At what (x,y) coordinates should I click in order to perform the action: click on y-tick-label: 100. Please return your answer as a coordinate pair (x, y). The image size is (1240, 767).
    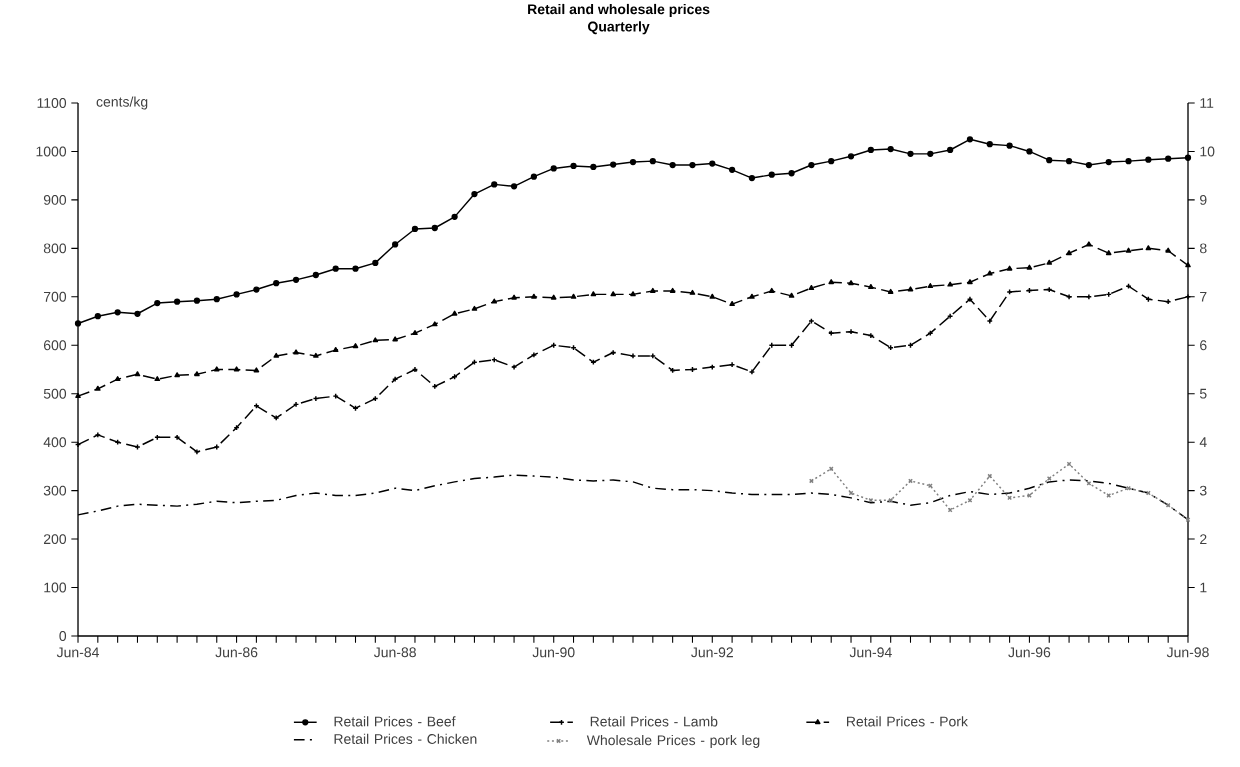
    Looking at the image, I should click on (55, 587).